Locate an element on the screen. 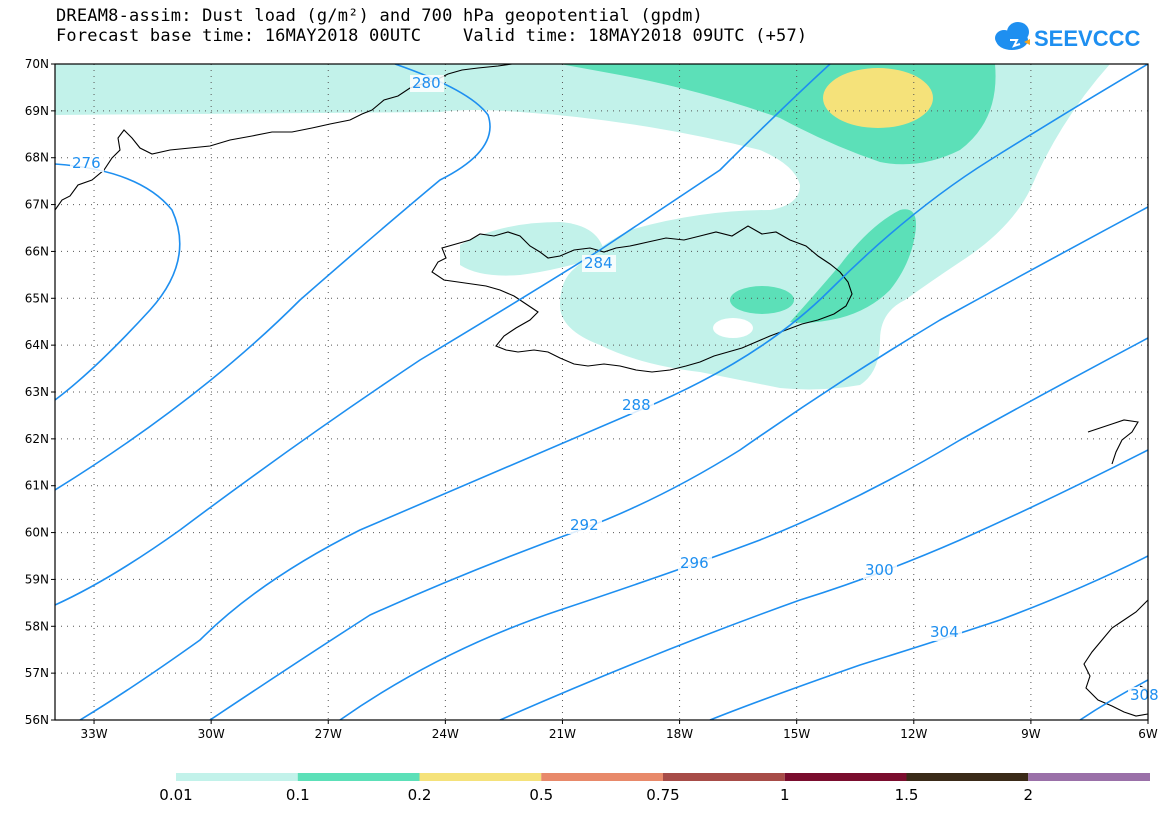 The width and height of the screenshot is (1175, 815). lat-label: 69N is located at coordinates (37, 111).